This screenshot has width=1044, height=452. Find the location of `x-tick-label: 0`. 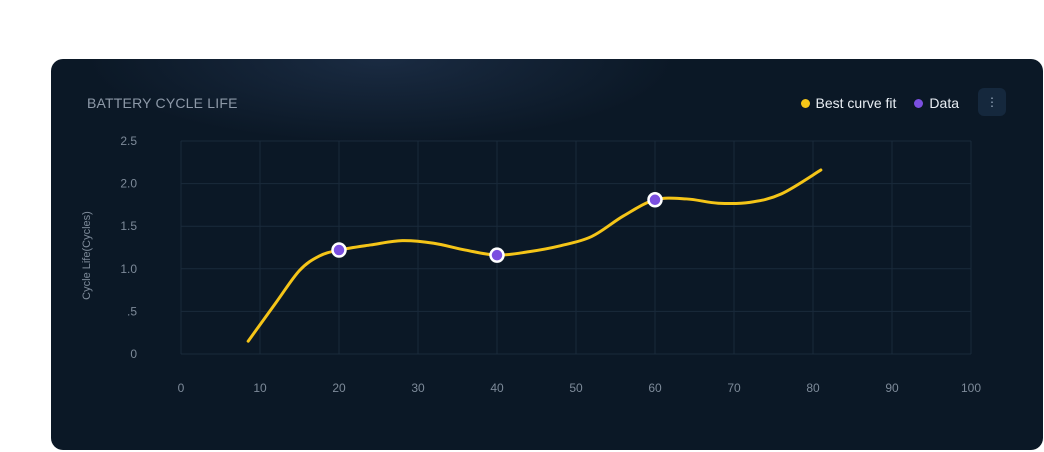

x-tick-label: 0 is located at coordinates (181, 388).